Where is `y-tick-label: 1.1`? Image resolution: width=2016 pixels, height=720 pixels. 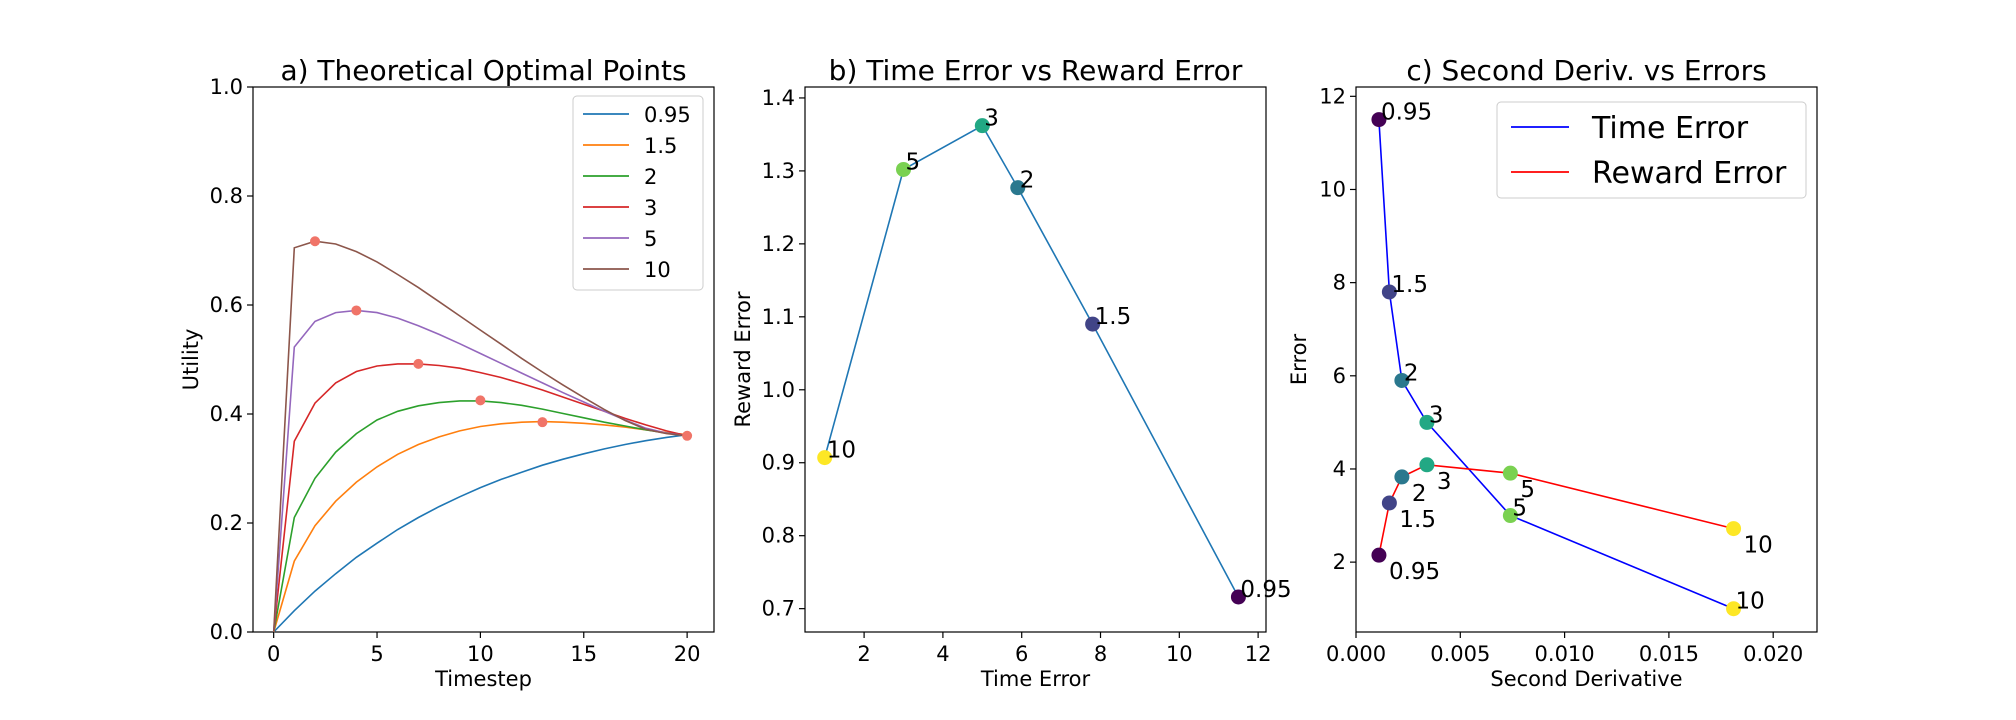
y-tick-label: 1.1 is located at coordinates (778, 317).